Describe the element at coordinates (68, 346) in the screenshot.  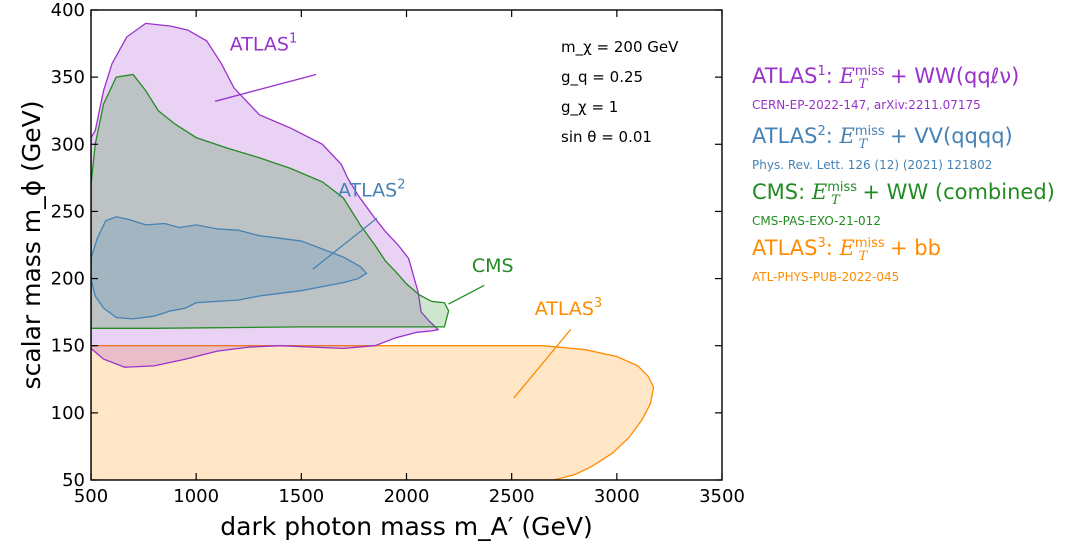
I see `y-tick-label: 150` at that location.